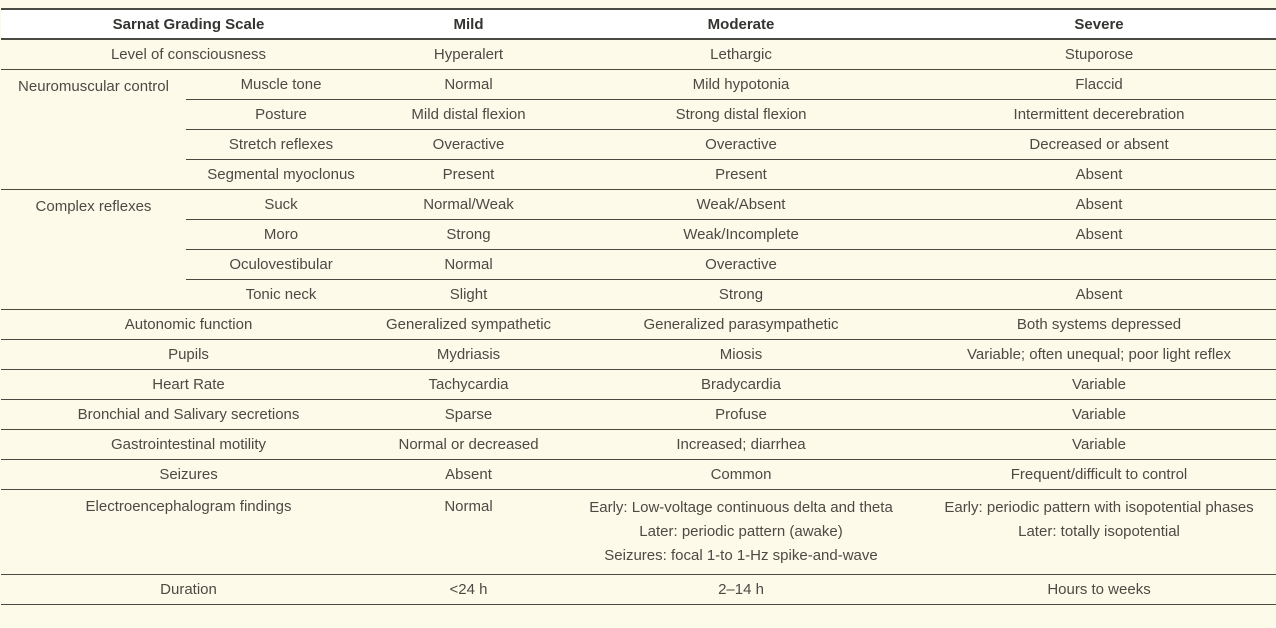  Describe the element at coordinates (1098, 114) in the screenshot. I see `cell-severe: Intermittent decerebration` at that location.